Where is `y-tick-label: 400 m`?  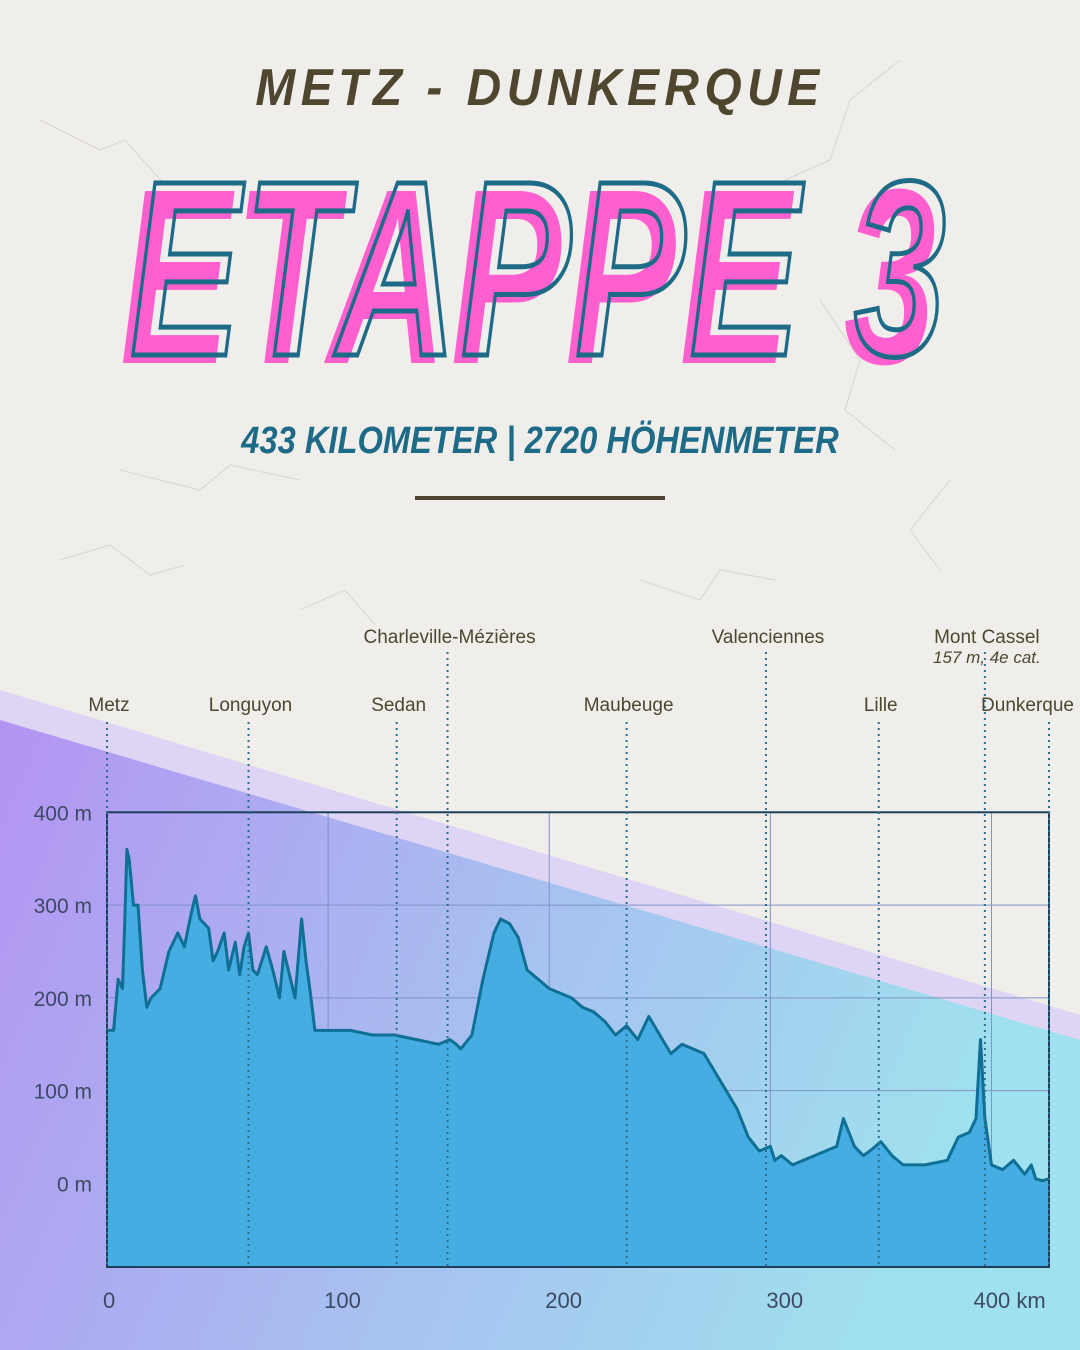 y-tick-label: 400 m is located at coordinates (63, 813).